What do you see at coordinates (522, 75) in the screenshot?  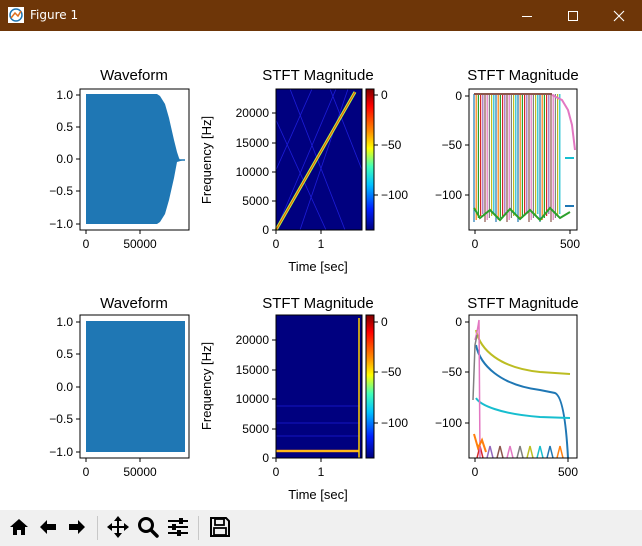 I see `top-slices-title: STFT Magnitude` at bounding box center [522, 75].